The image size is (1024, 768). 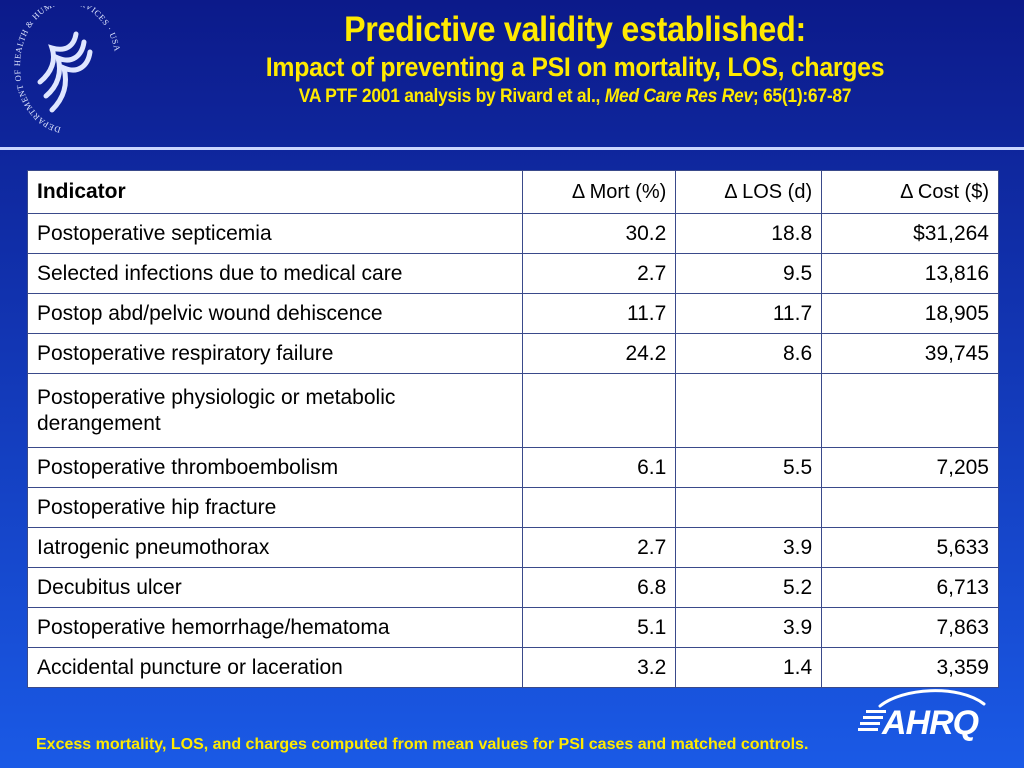 What do you see at coordinates (512, 148) in the screenshot?
I see `header-divider` at bounding box center [512, 148].